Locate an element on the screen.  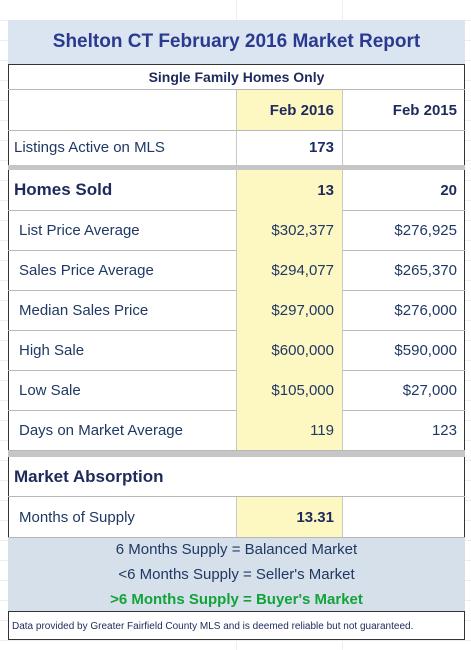
row-label: Days on Market Average is located at coordinates (101, 430).